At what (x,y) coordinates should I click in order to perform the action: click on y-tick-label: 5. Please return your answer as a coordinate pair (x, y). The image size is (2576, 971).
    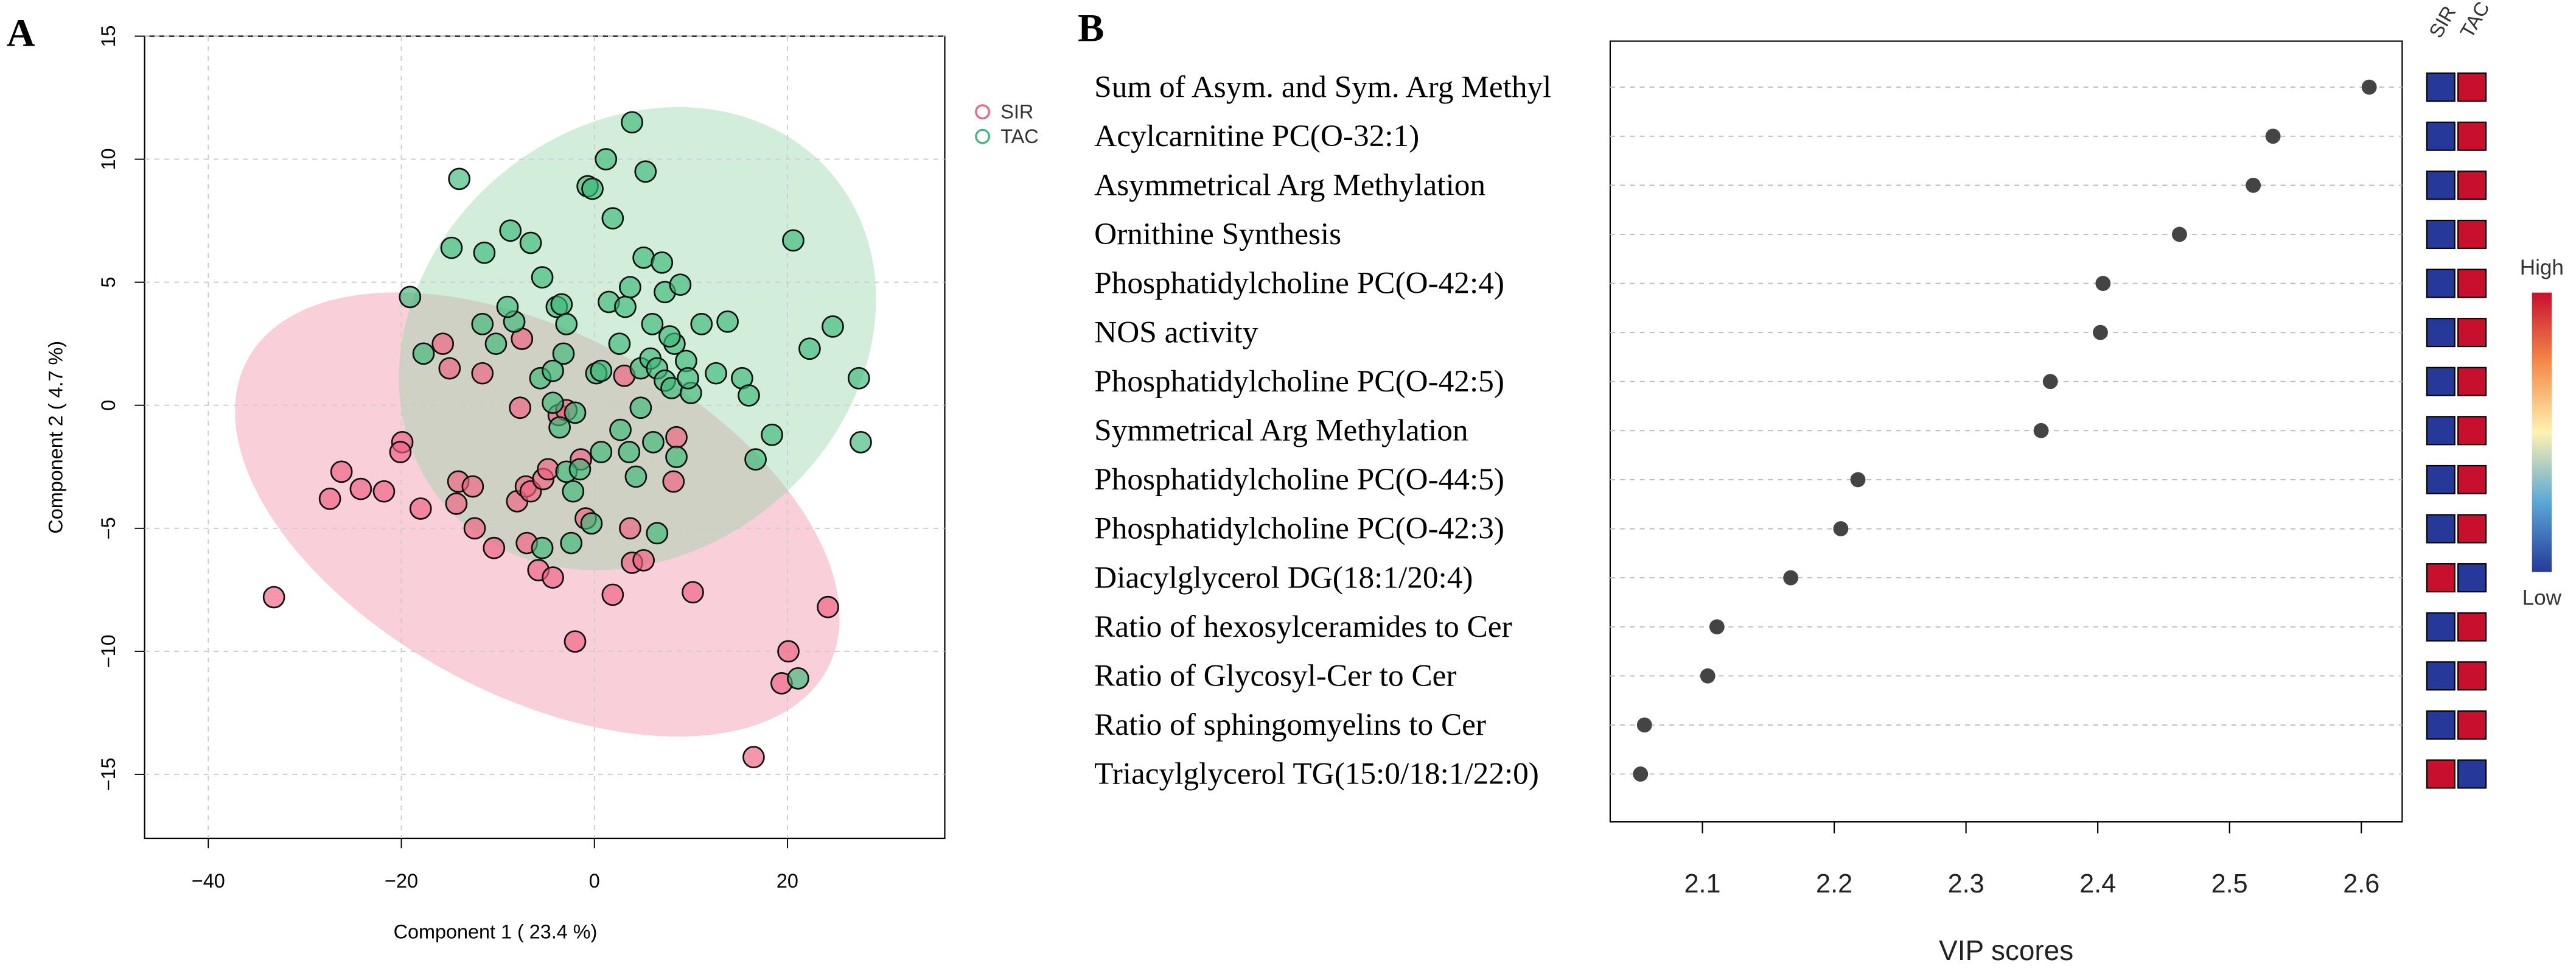
    Looking at the image, I should click on (108, 282).